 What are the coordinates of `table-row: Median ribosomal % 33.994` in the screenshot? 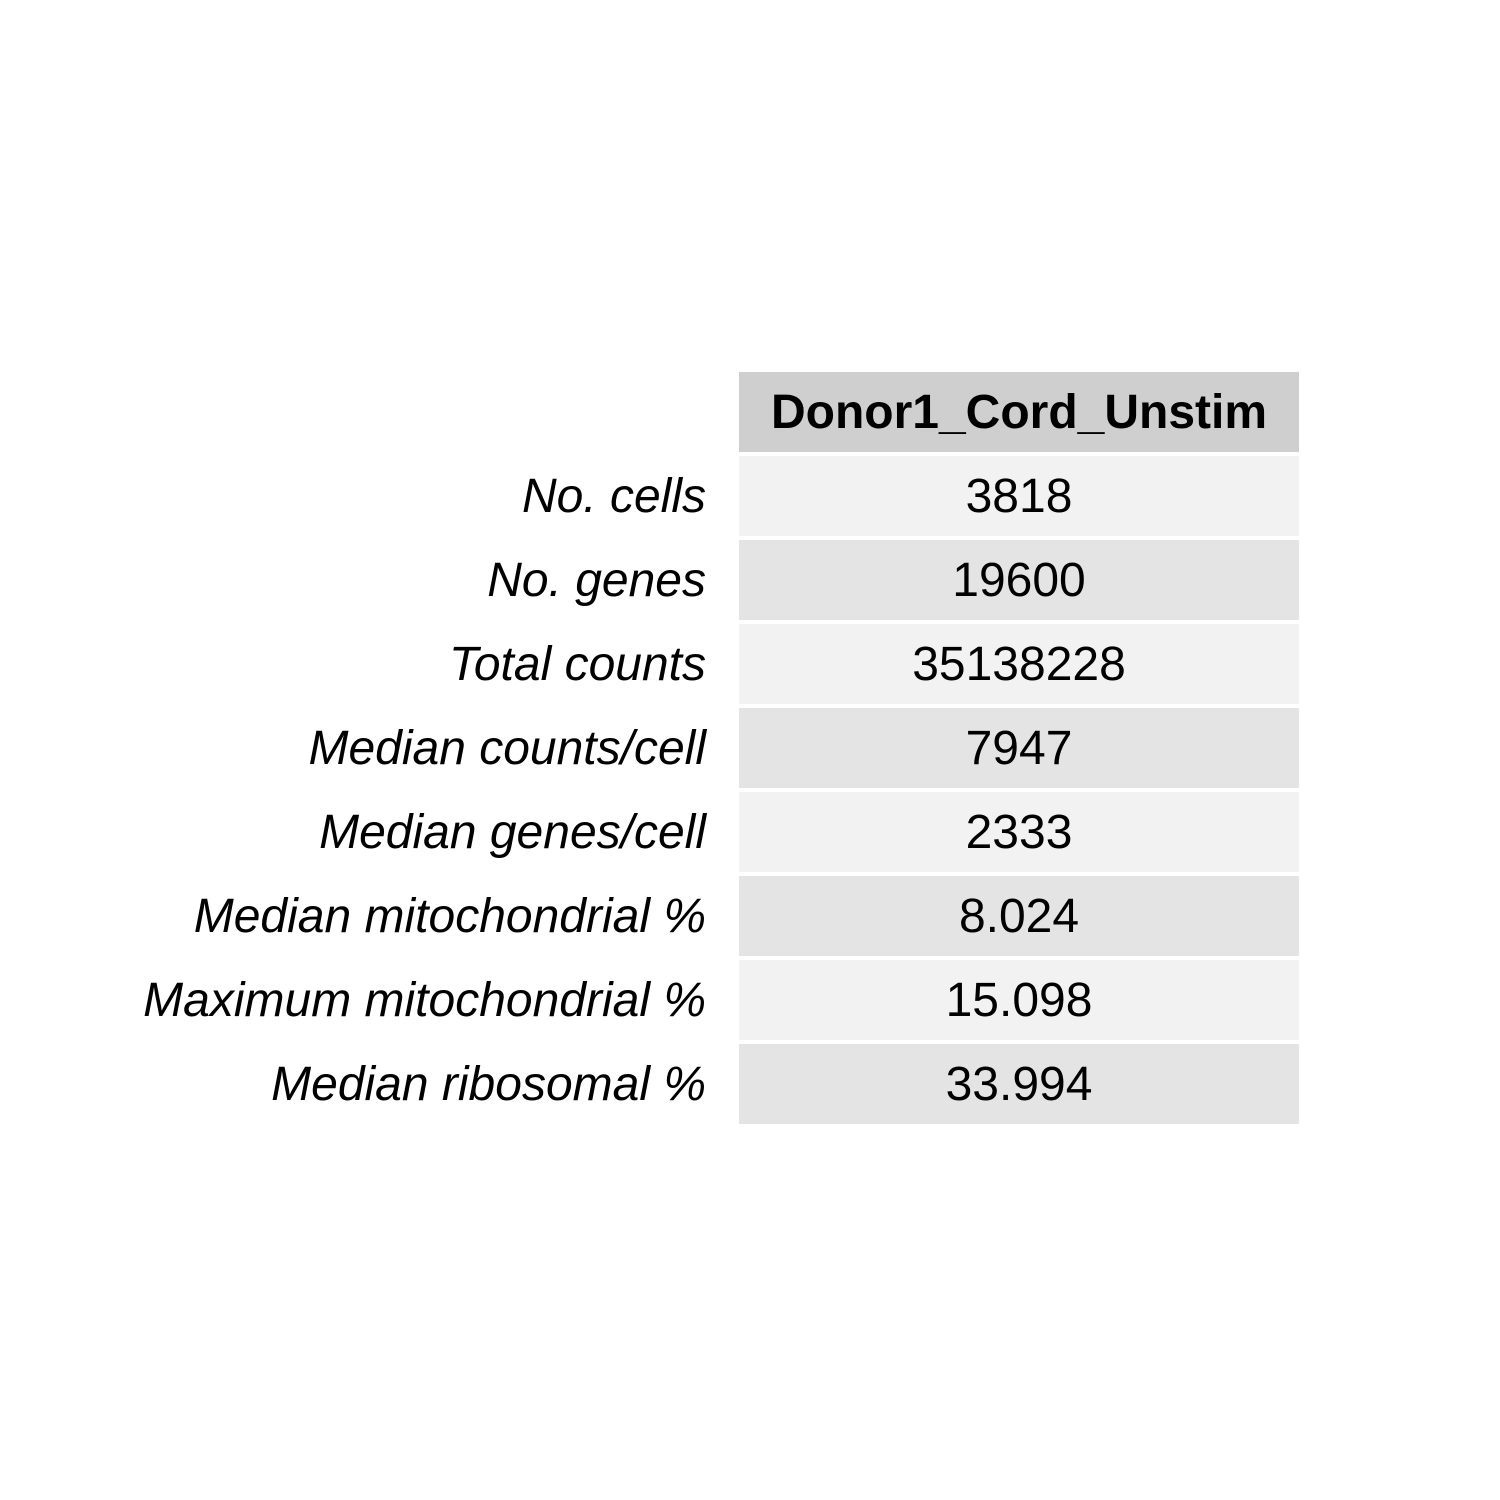 It's located at (750, 1084).